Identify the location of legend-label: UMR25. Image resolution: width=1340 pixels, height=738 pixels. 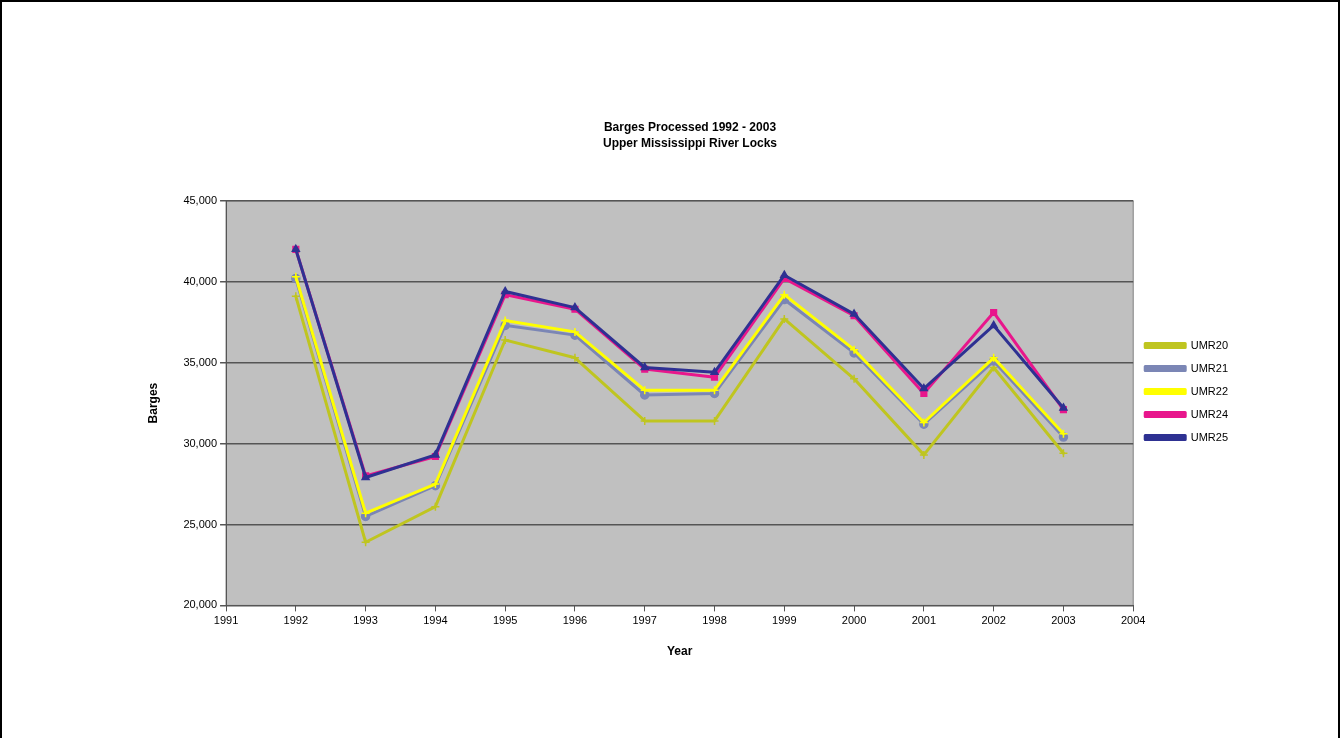
(1209, 436).